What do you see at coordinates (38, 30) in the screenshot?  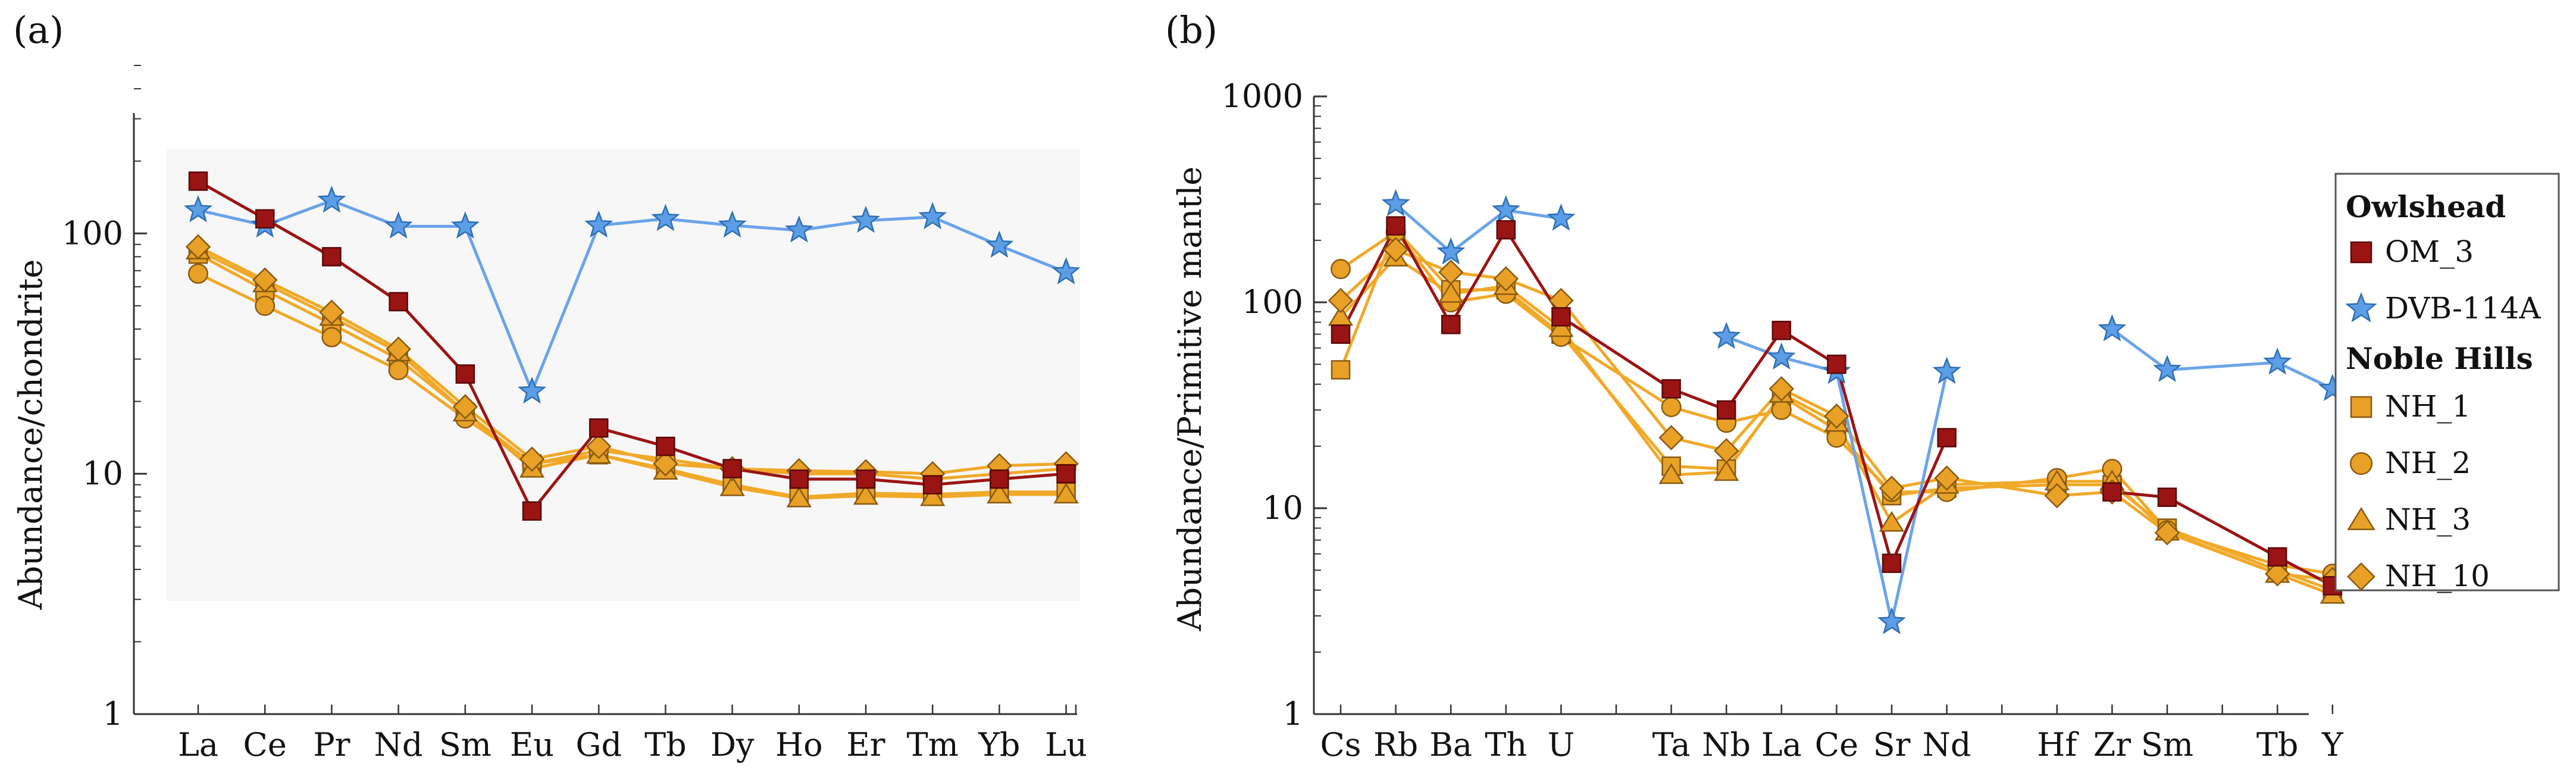 I see `panel-a-label: (a)` at bounding box center [38, 30].